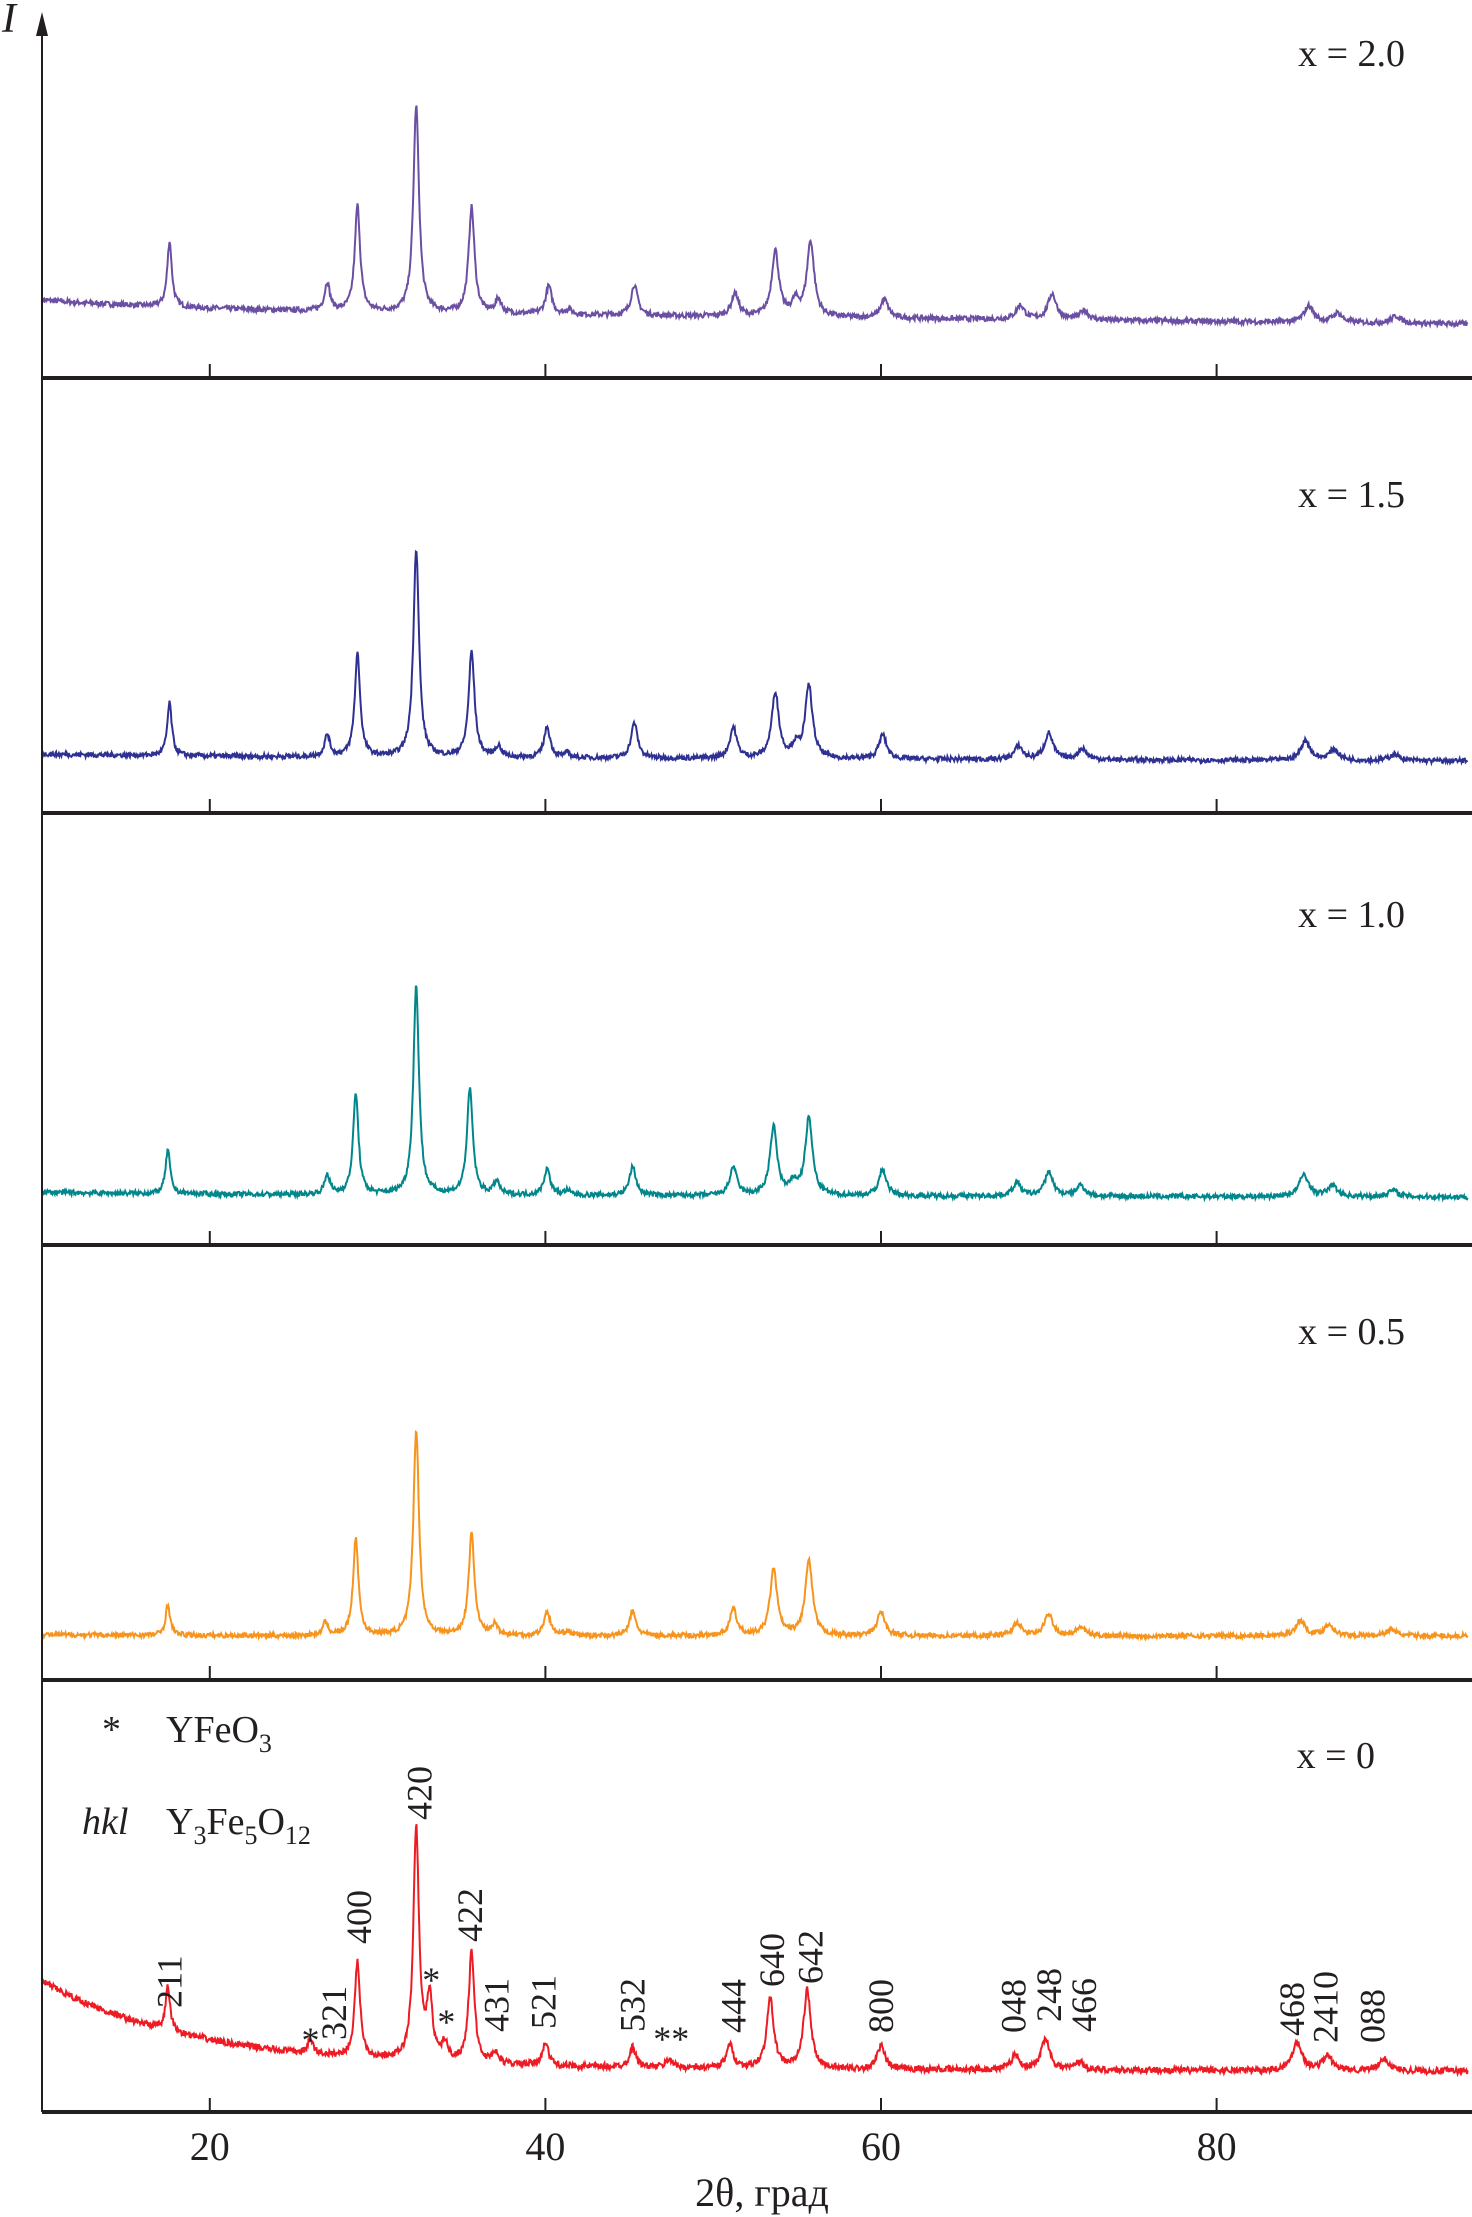  I want to click on legend-yfeo3: YFeO3, so click(219, 1733).